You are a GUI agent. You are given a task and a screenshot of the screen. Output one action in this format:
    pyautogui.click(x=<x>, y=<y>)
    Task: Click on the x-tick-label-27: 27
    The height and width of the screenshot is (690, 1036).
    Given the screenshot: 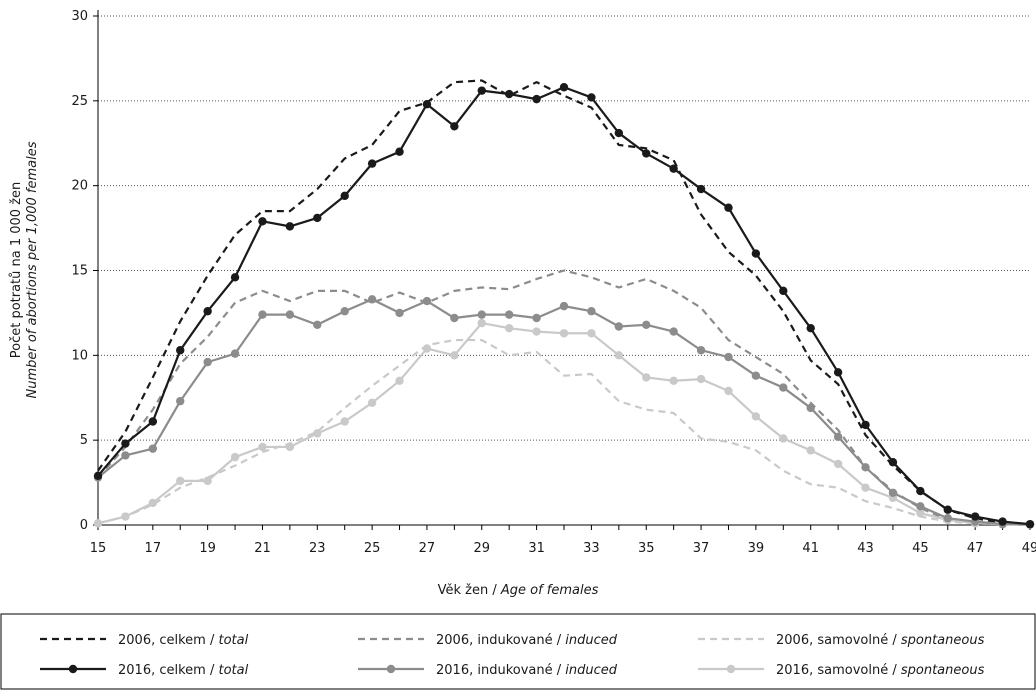 What is the action you would take?
    pyautogui.click(x=427, y=548)
    